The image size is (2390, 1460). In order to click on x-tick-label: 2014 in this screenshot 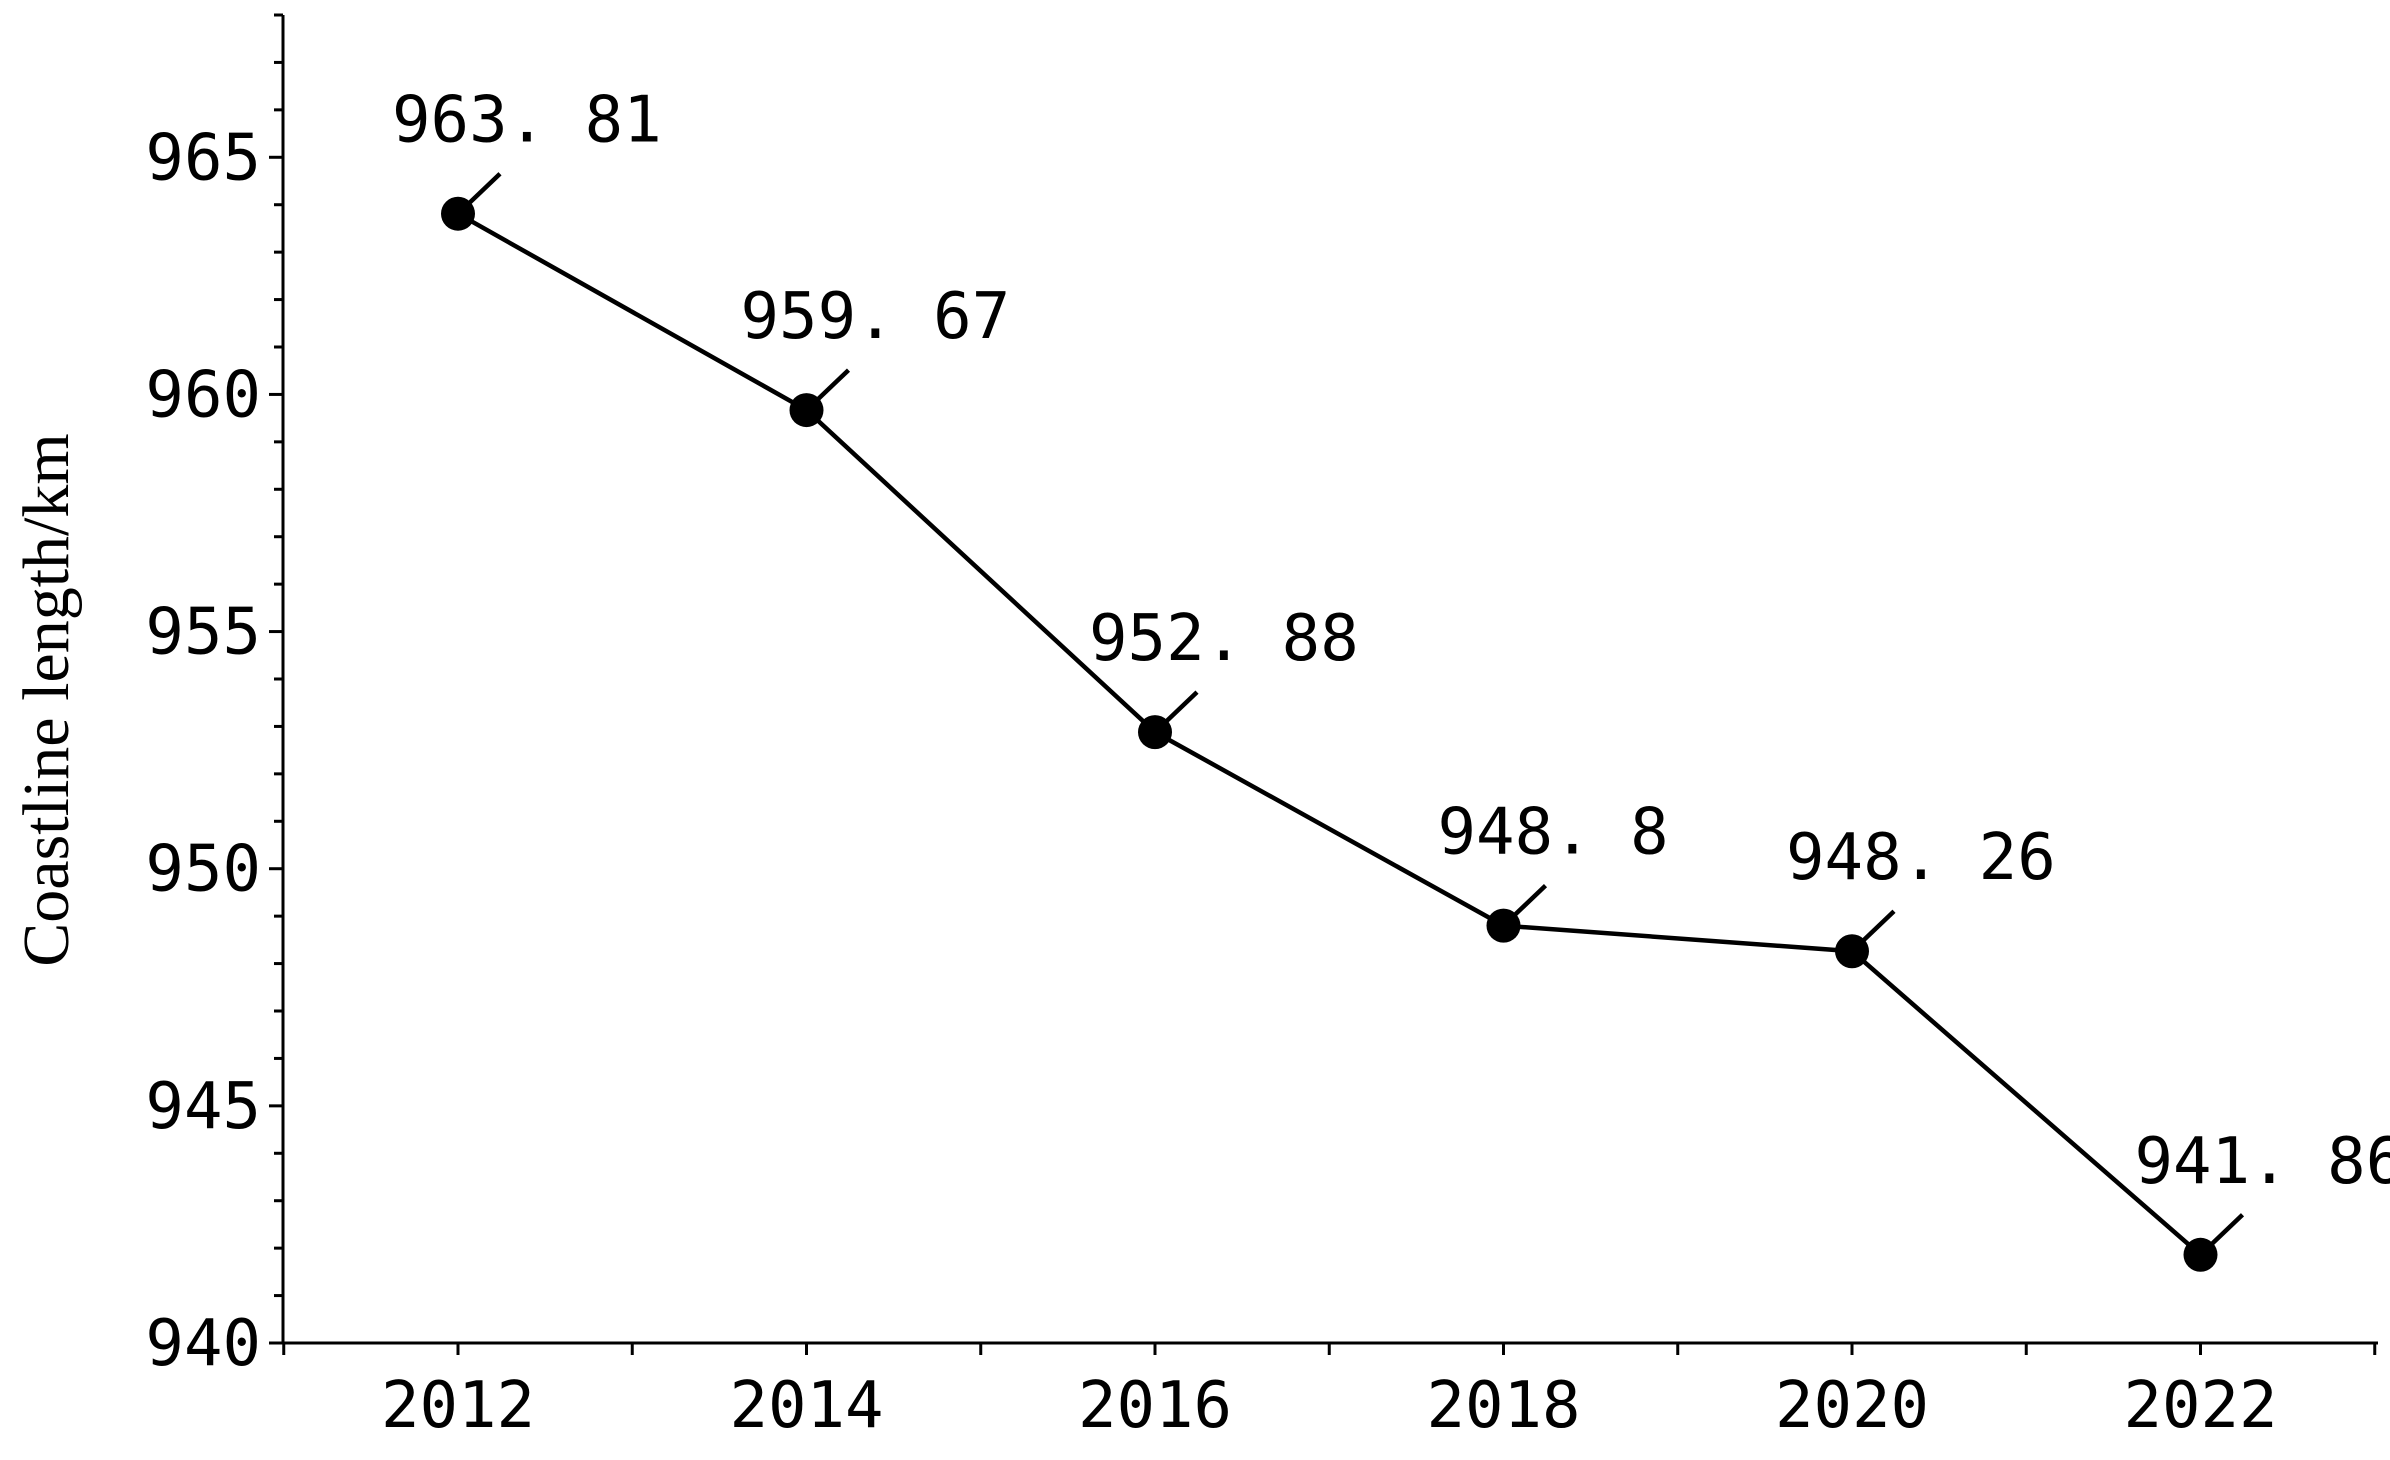, I will do `click(806, 1406)`.